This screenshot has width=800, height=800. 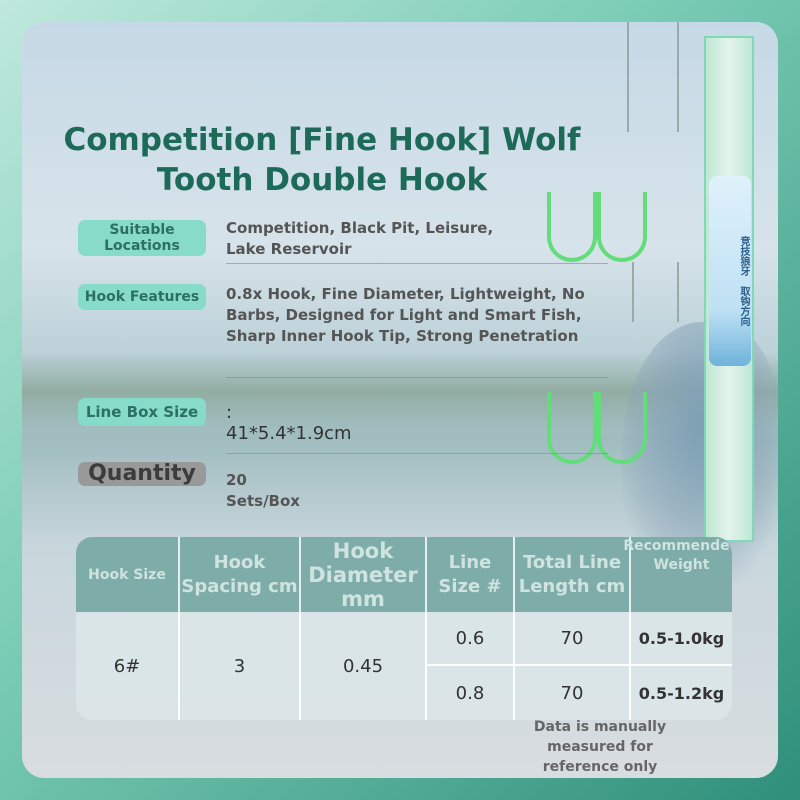 What do you see at coordinates (263, 490) in the screenshot?
I see `spec-value: 20 Sets/Box` at bounding box center [263, 490].